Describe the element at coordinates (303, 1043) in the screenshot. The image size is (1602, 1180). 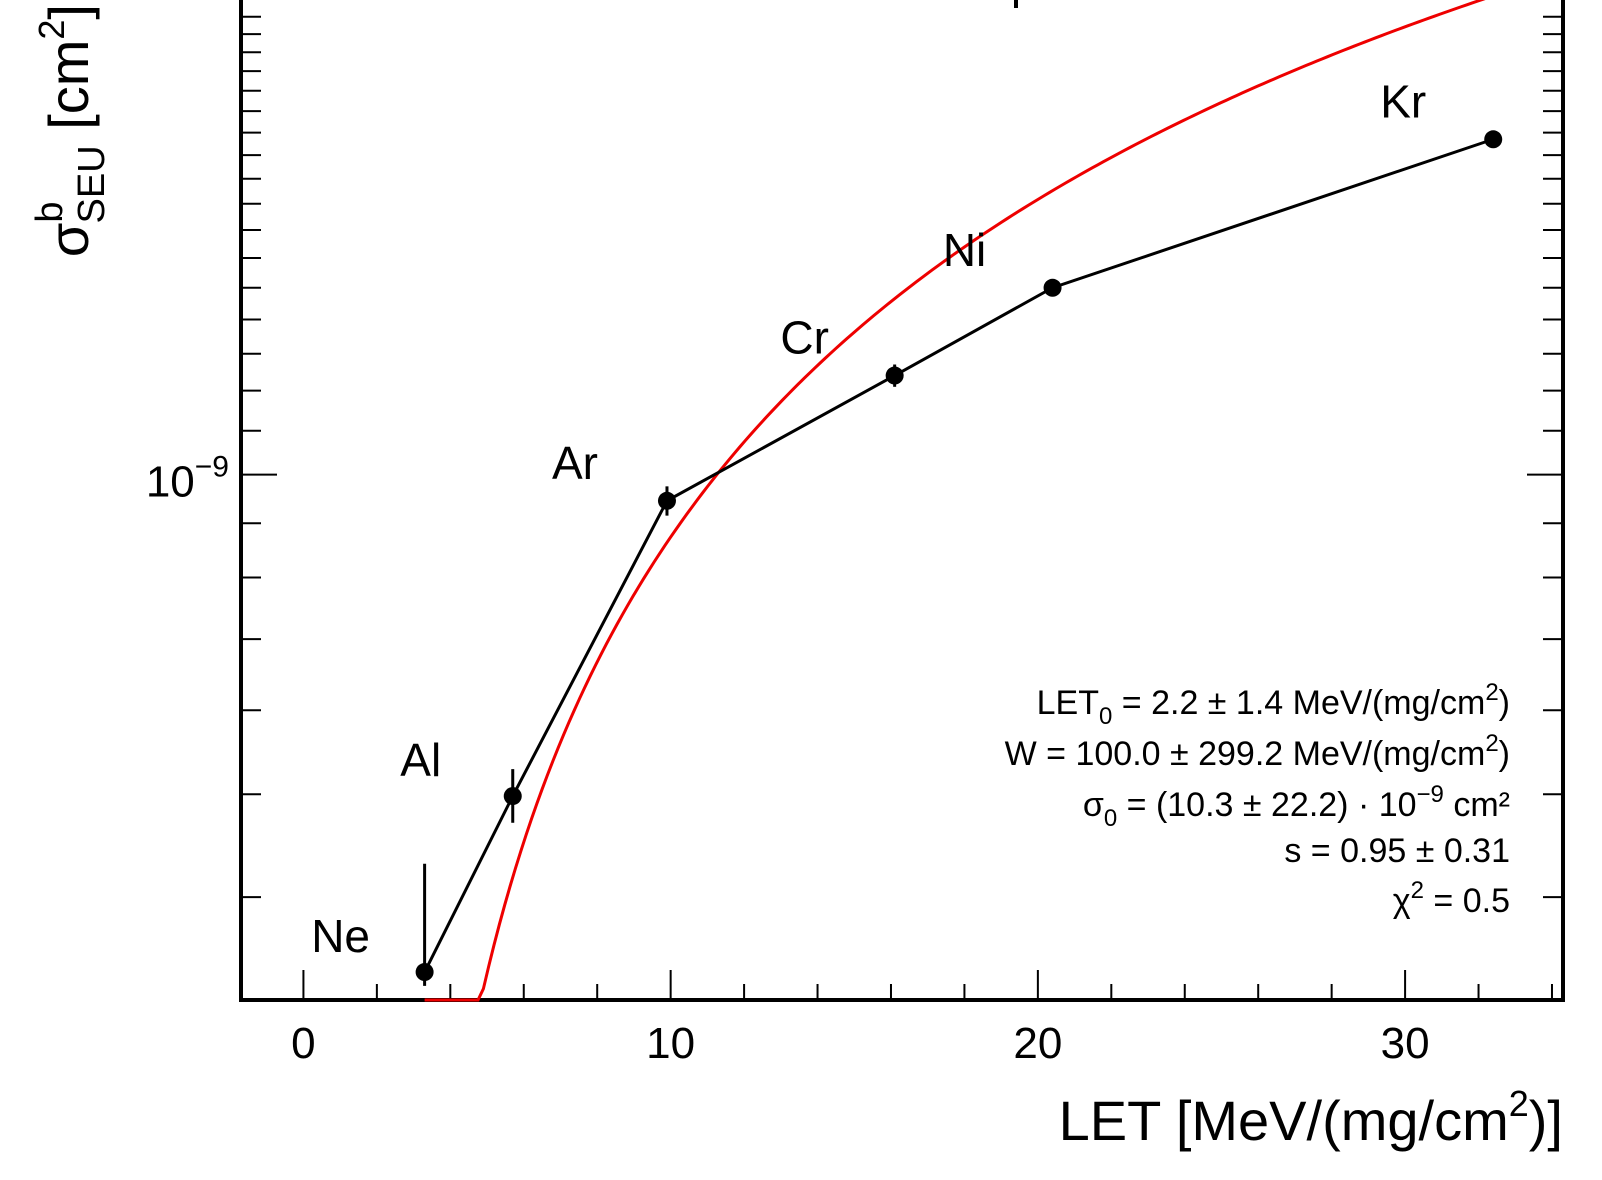
I see `x-tick-label: 0` at that location.